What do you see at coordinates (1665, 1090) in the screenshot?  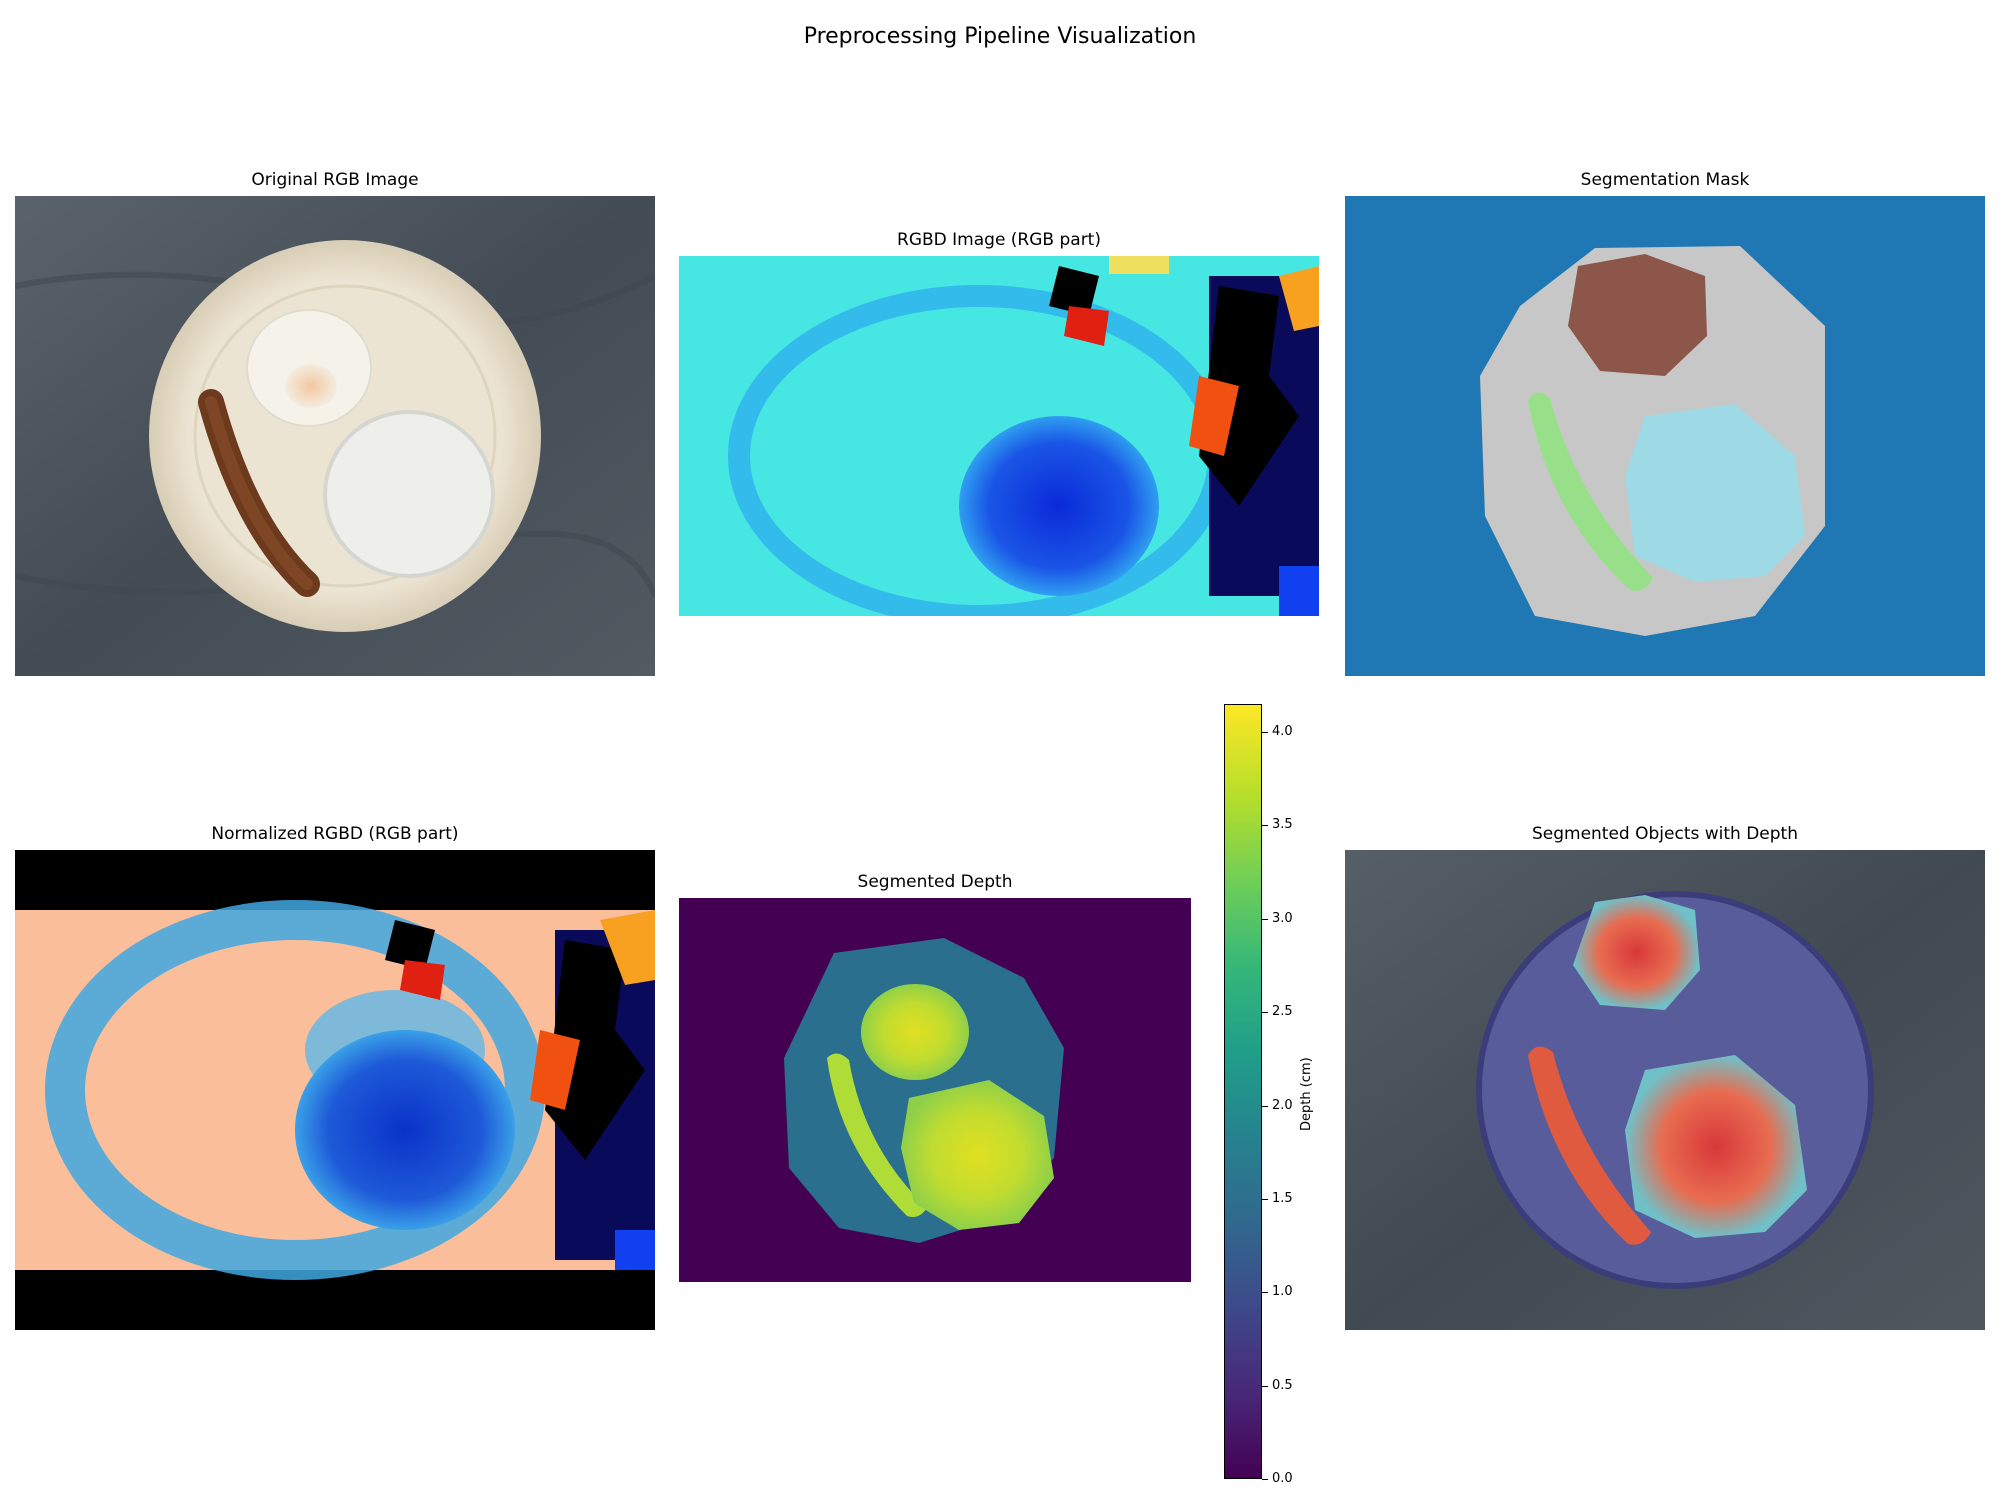 I see `segmented-objects-depth-image` at bounding box center [1665, 1090].